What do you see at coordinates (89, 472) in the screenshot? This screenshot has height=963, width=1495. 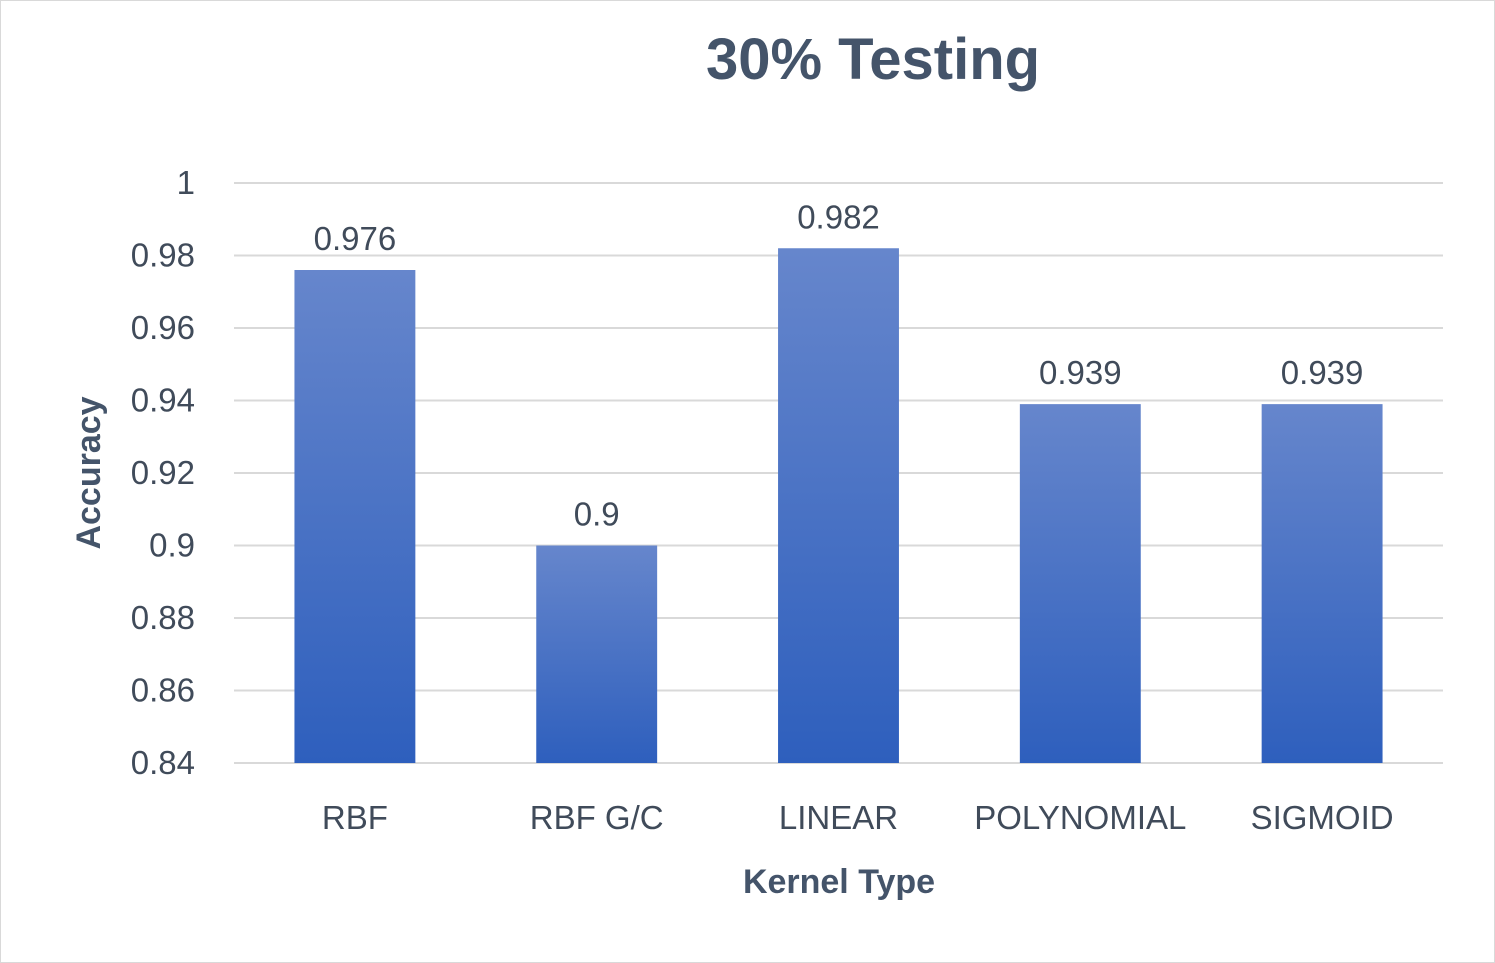 I see `y-axis-title: Accuracy` at bounding box center [89, 472].